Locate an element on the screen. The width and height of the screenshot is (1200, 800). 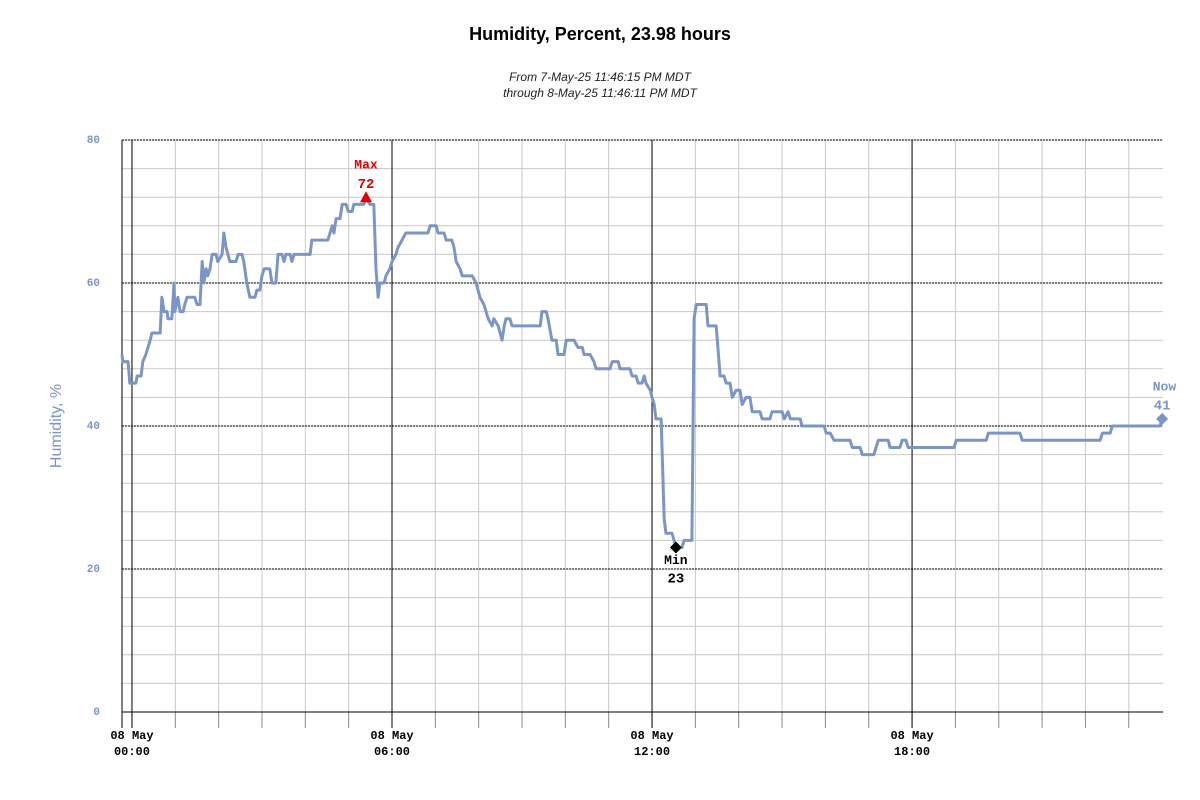
x-tick-label: 08 May 18:00 is located at coordinates (911, 744).